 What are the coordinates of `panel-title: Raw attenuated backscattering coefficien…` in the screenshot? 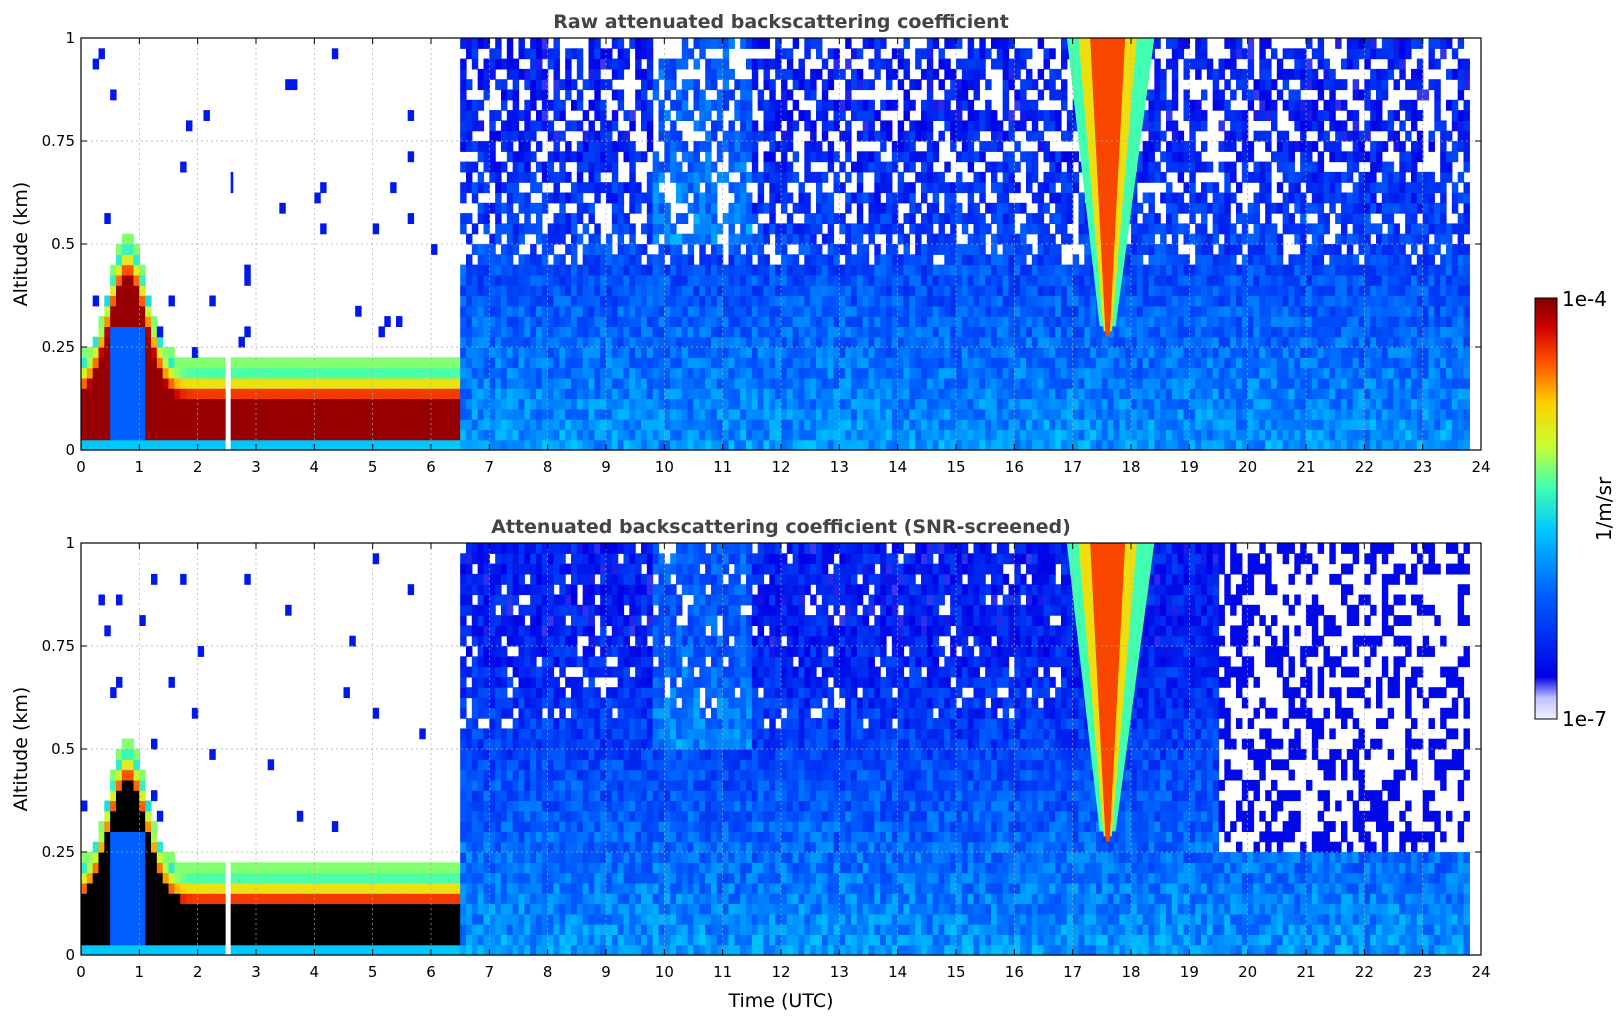 It's located at (781, 22).